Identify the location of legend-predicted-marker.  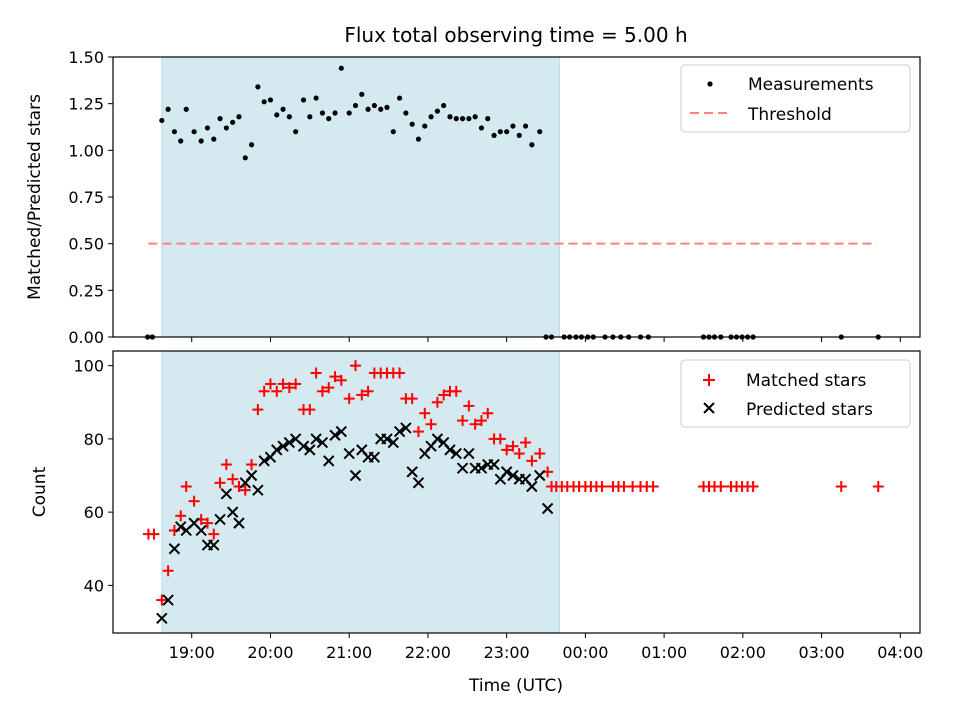
(709, 408).